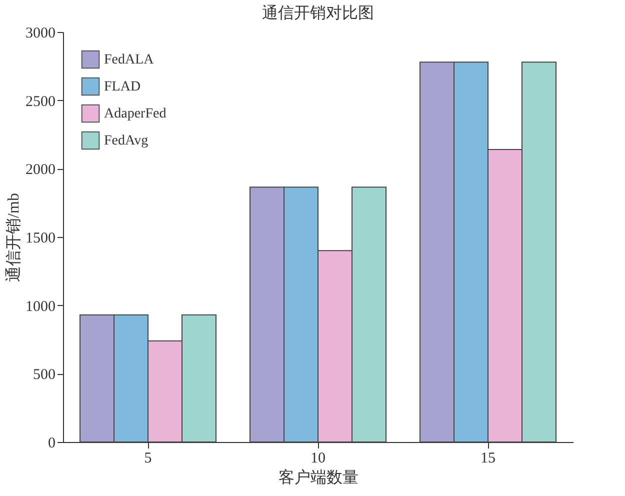 Image resolution: width=625 pixels, height=496 pixels. Describe the element at coordinates (129, 60) in the screenshot. I see `legend-label: FedALA` at that location.